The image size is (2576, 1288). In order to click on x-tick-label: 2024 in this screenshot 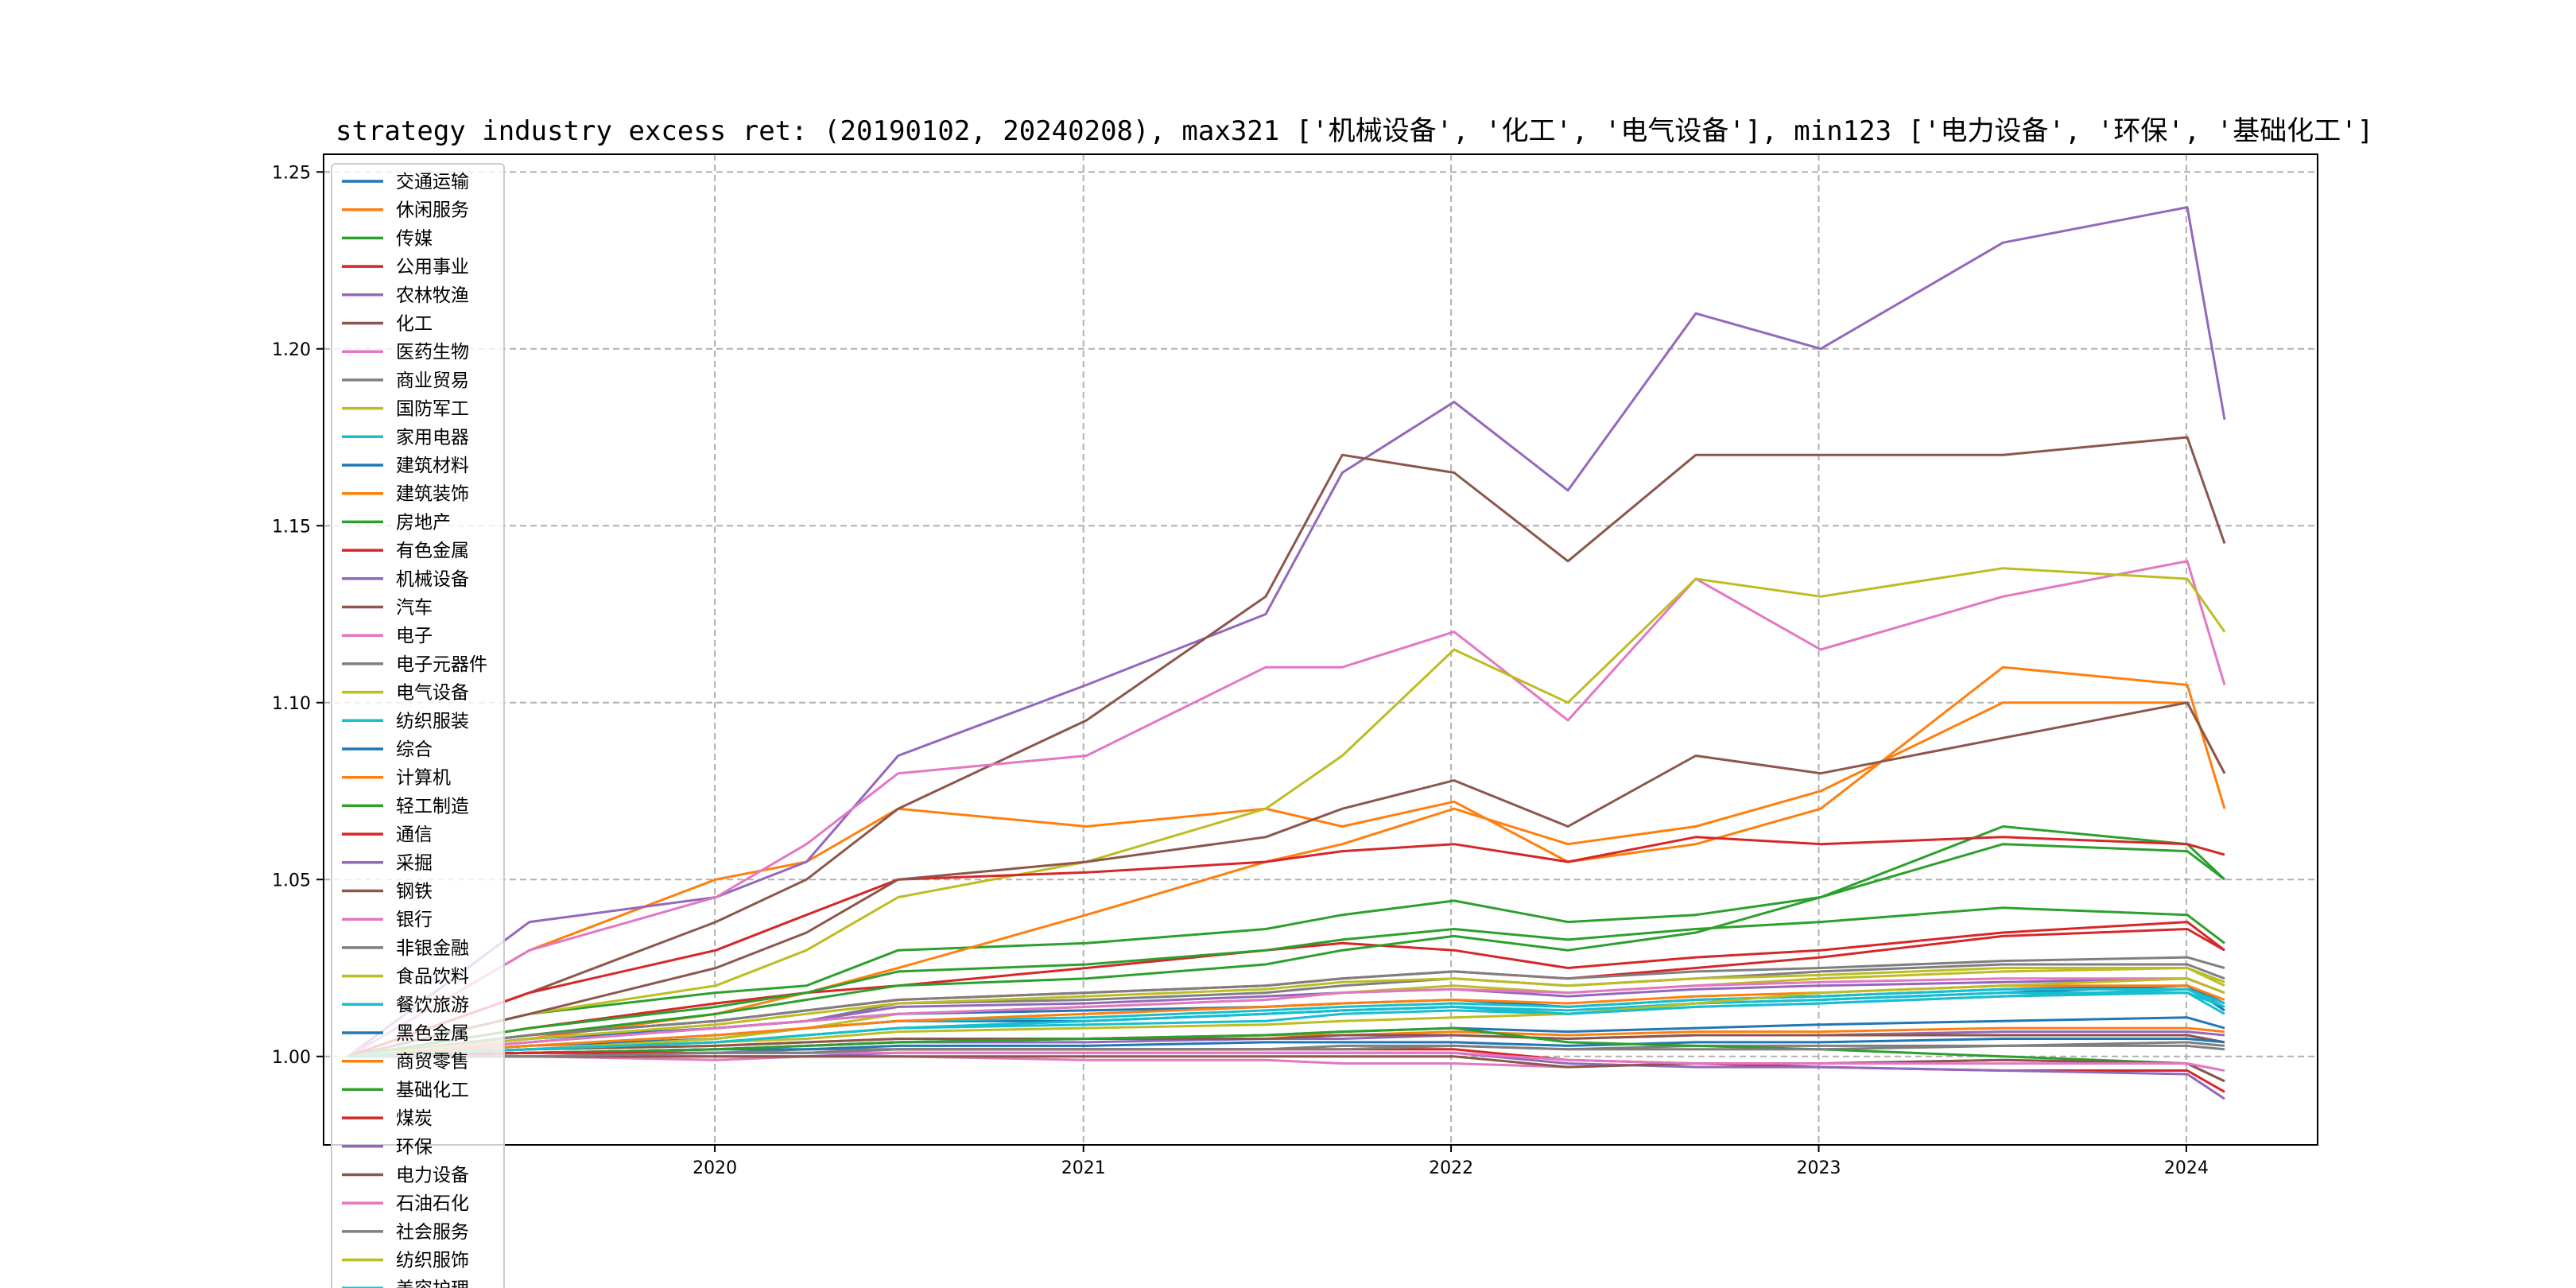, I will do `click(2186, 1168)`.